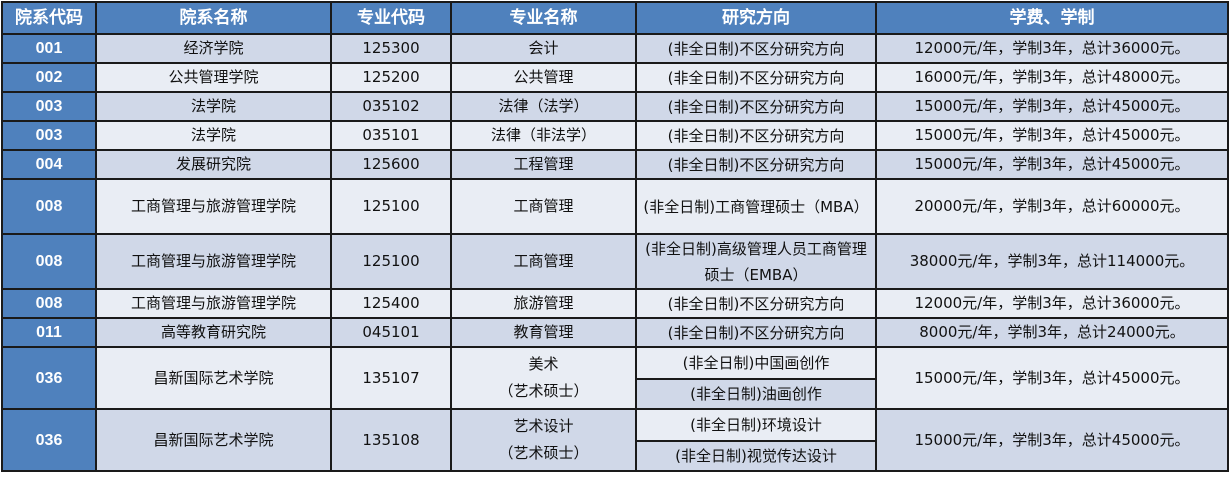  Describe the element at coordinates (543, 18) in the screenshot. I see `header-major-name: 专业名称` at that location.